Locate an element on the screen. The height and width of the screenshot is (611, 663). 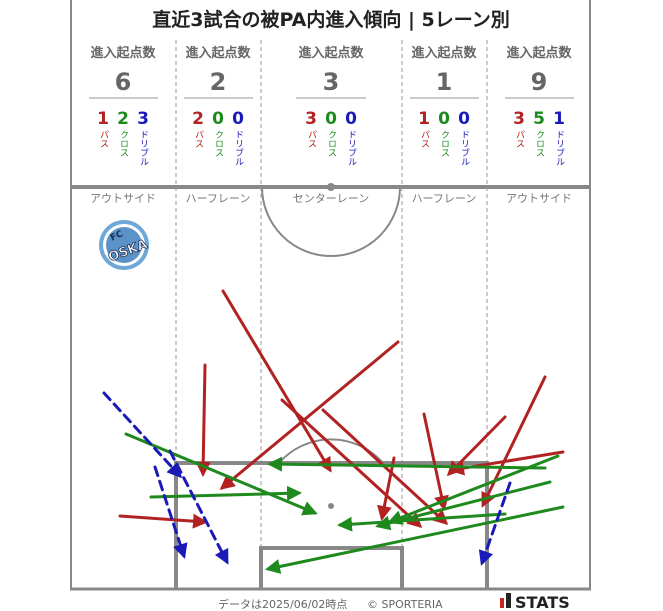
lane-total: 2 is located at coordinates (218, 82).